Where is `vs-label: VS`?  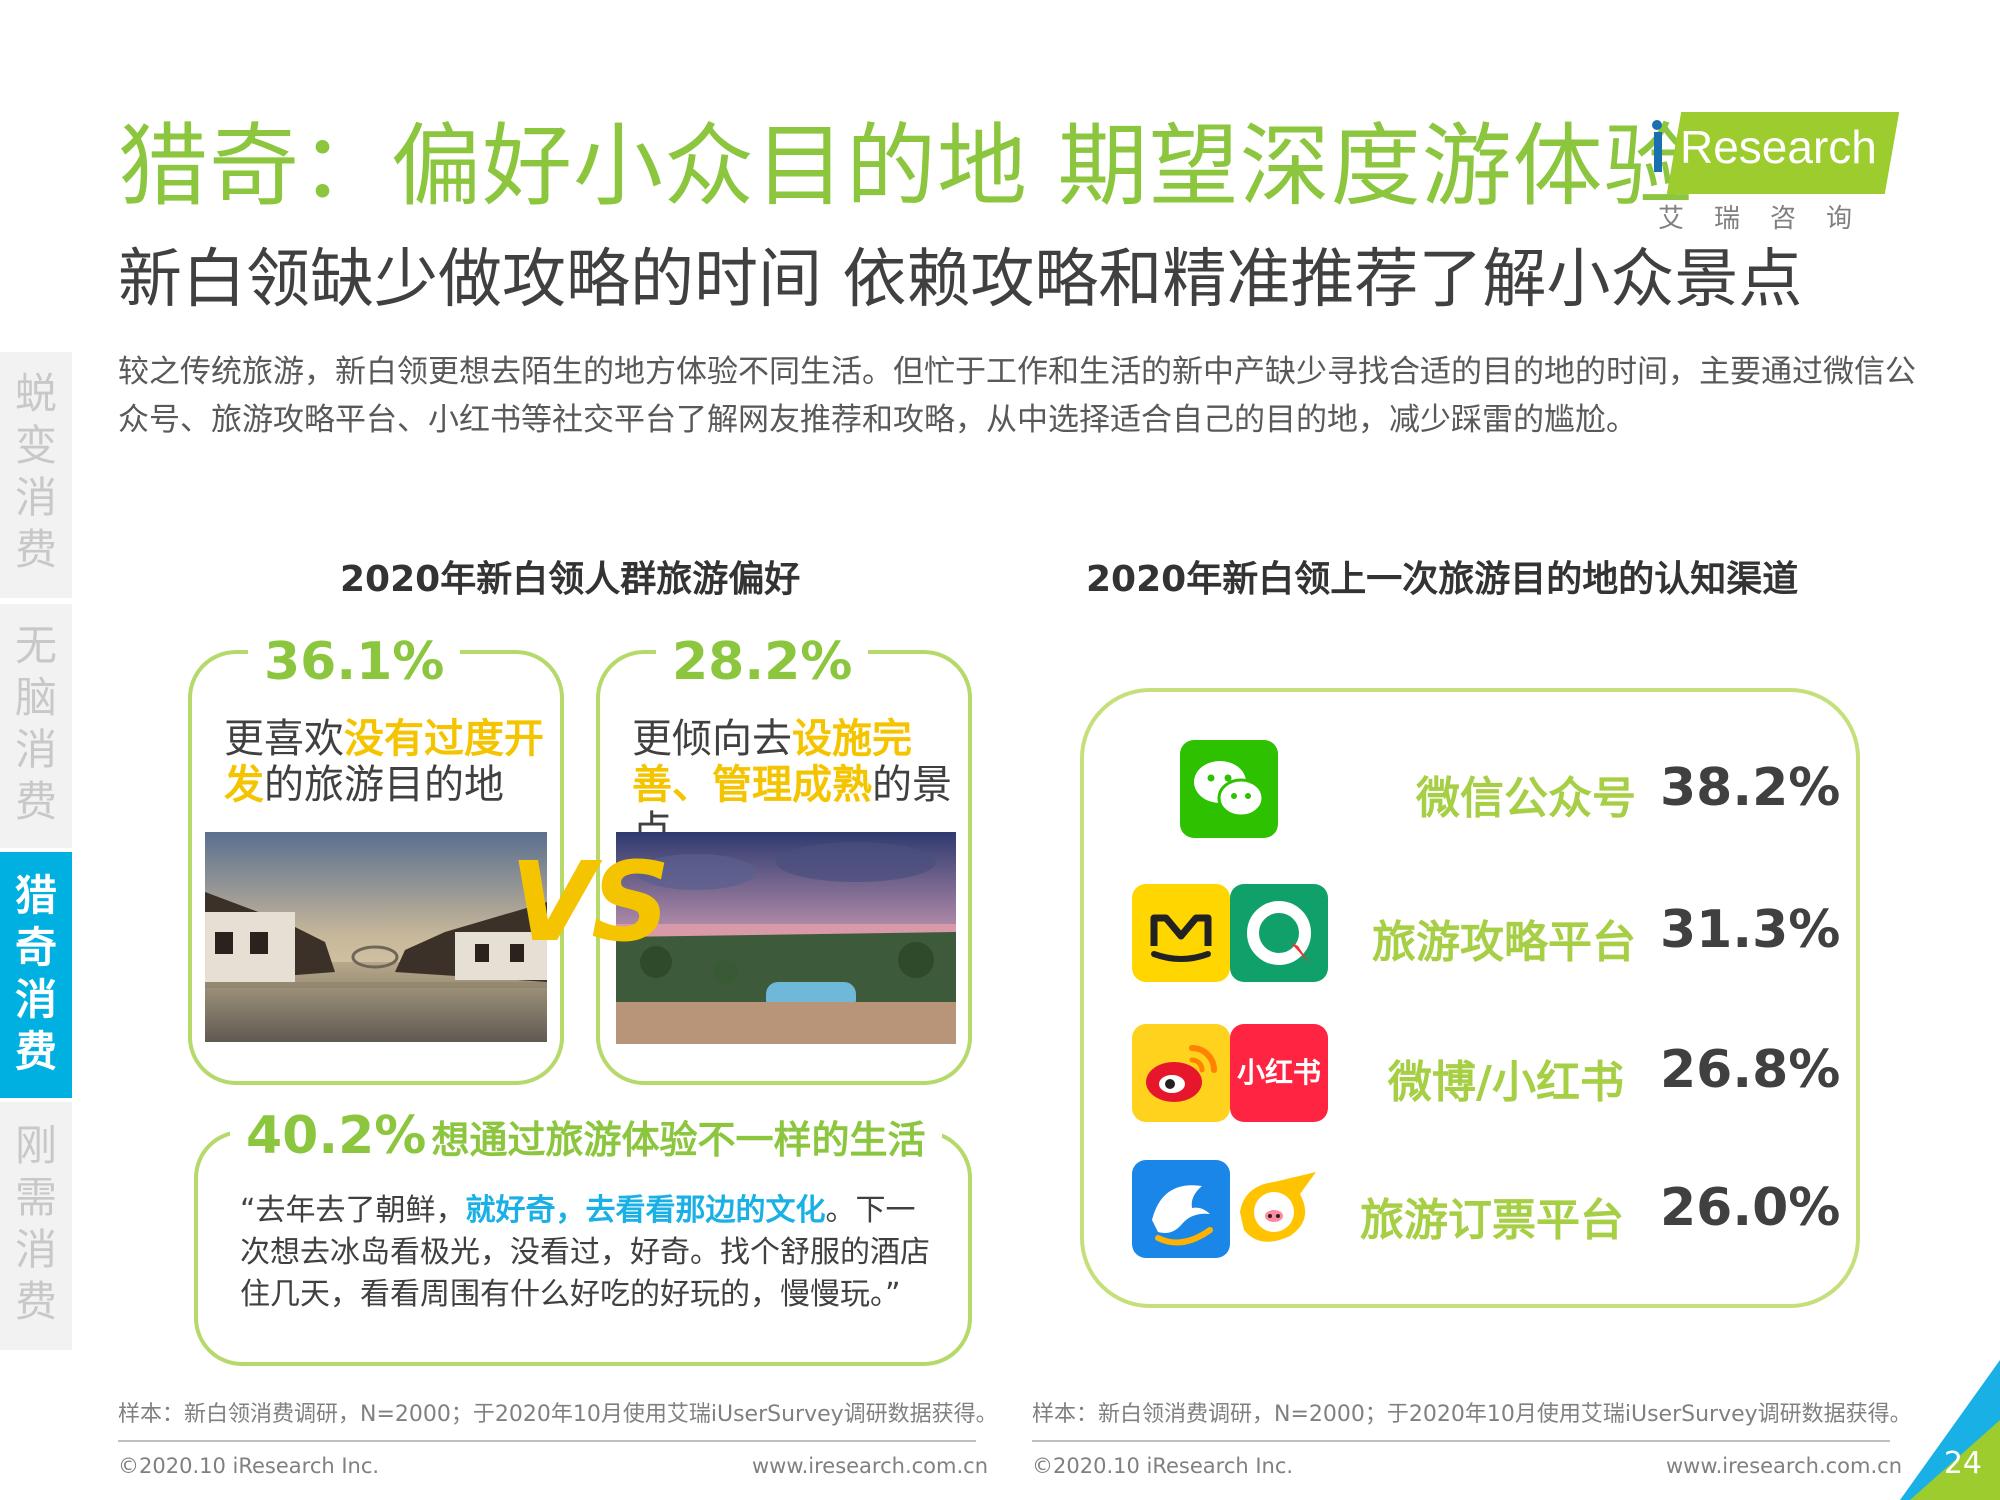
vs-label: VS is located at coordinates (590, 902).